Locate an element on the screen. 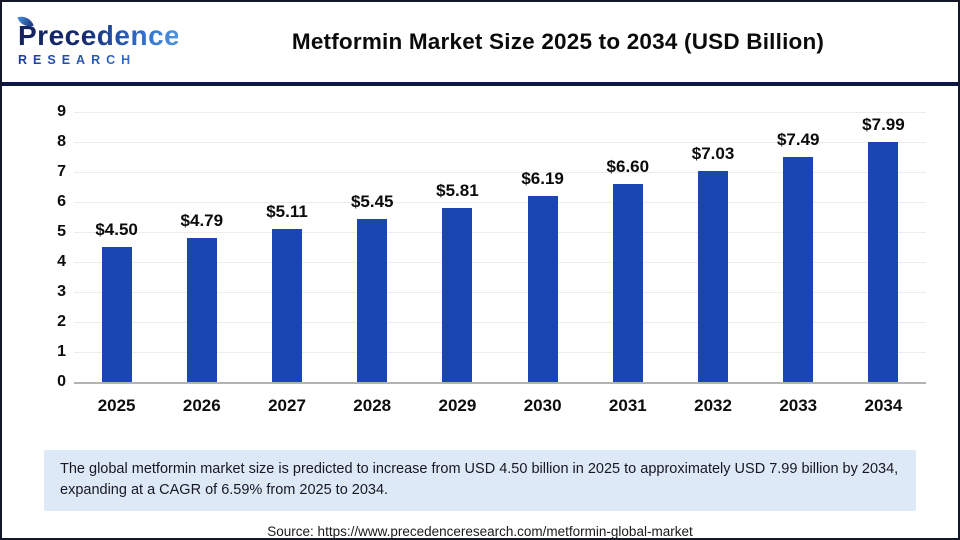 This screenshot has height=540, width=960. y-tick-label: 0 is located at coordinates (61, 381).